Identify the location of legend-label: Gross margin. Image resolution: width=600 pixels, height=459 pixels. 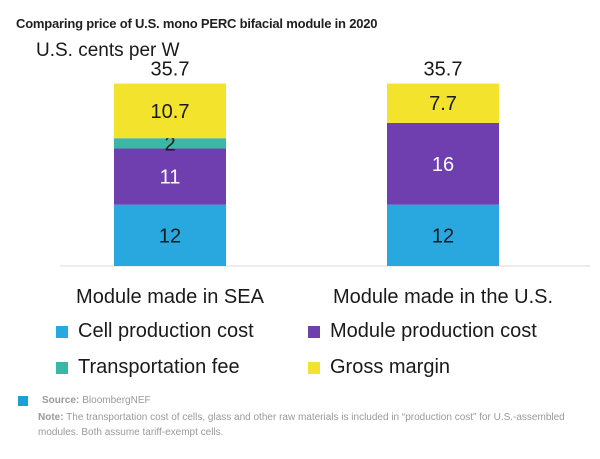
(390, 367).